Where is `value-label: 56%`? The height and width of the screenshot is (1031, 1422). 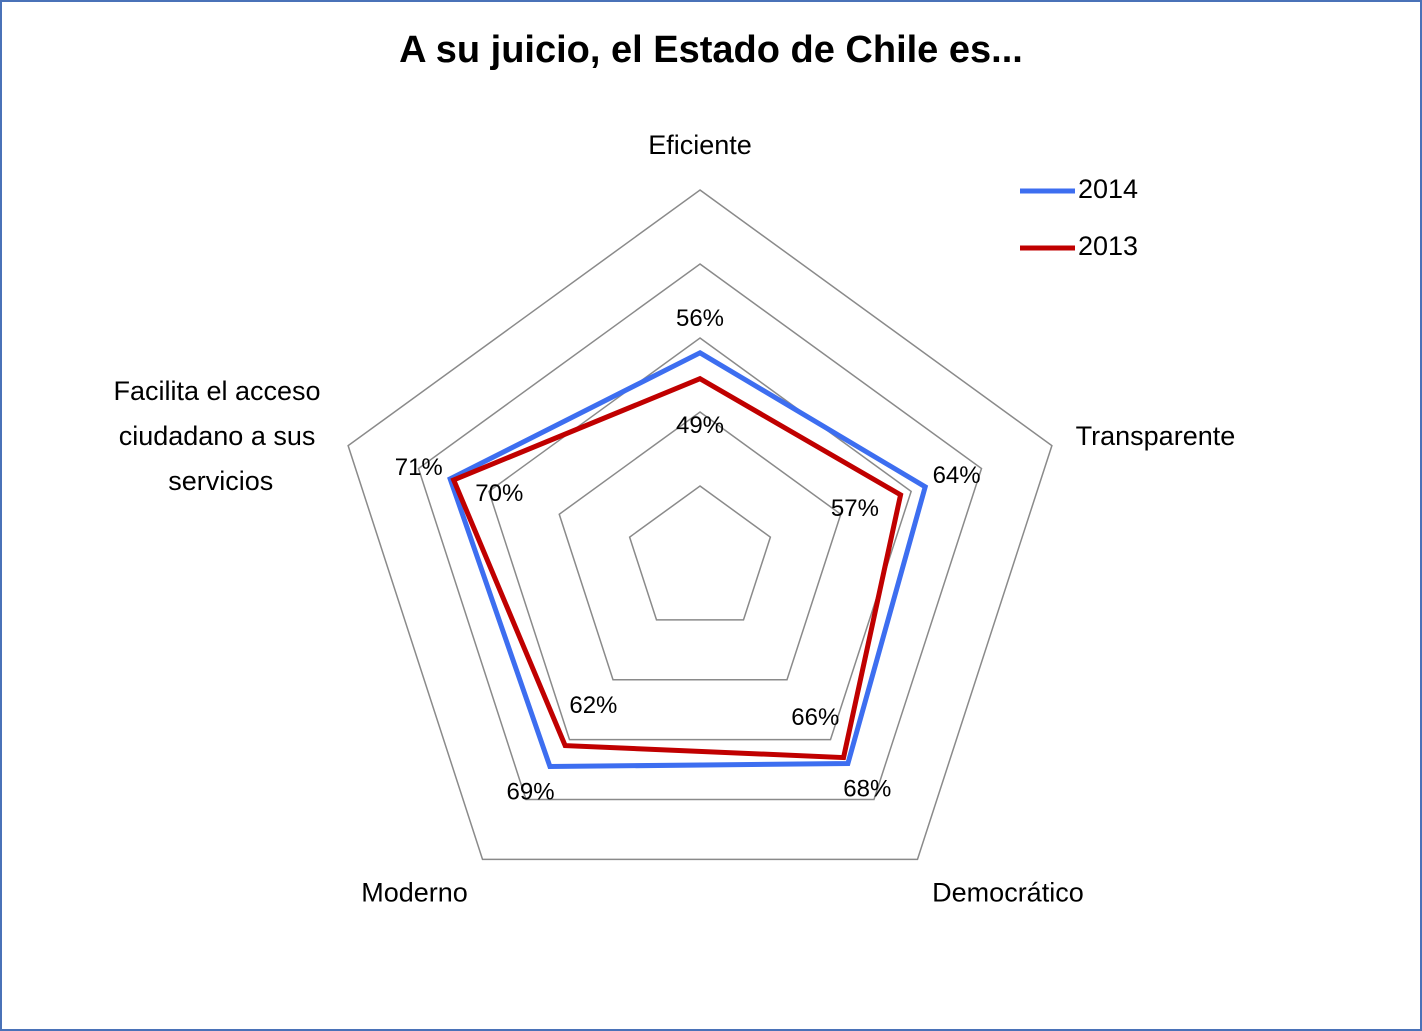 value-label: 56% is located at coordinates (700, 318).